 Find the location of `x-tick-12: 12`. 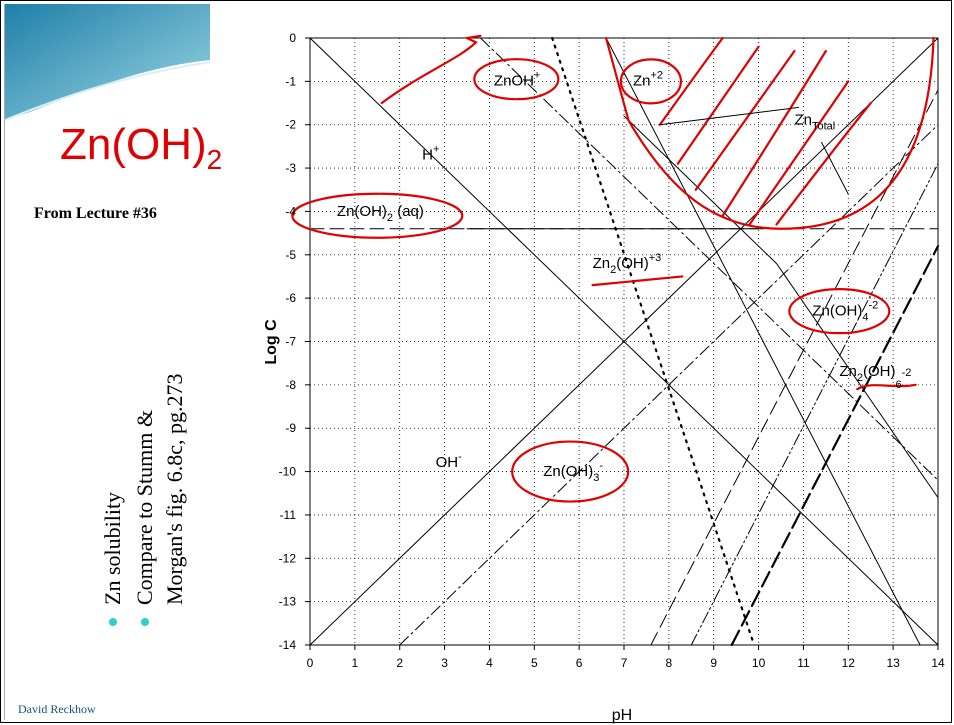

x-tick-12: 12 is located at coordinates (849, 663).